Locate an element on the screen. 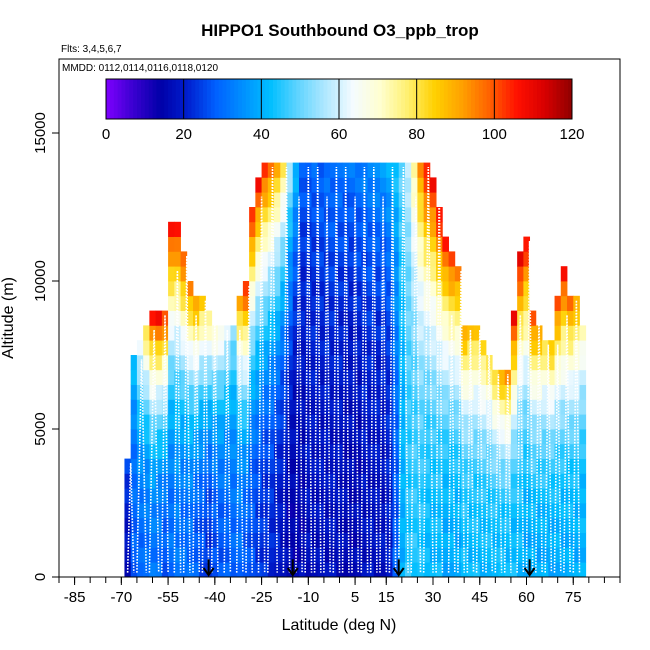 Image resolution: width=650 pixels, height=650 pixels. dates-subtitle: MMDD: 0112,0114,0116,0118,0120 is located at coordinates (140, 68).